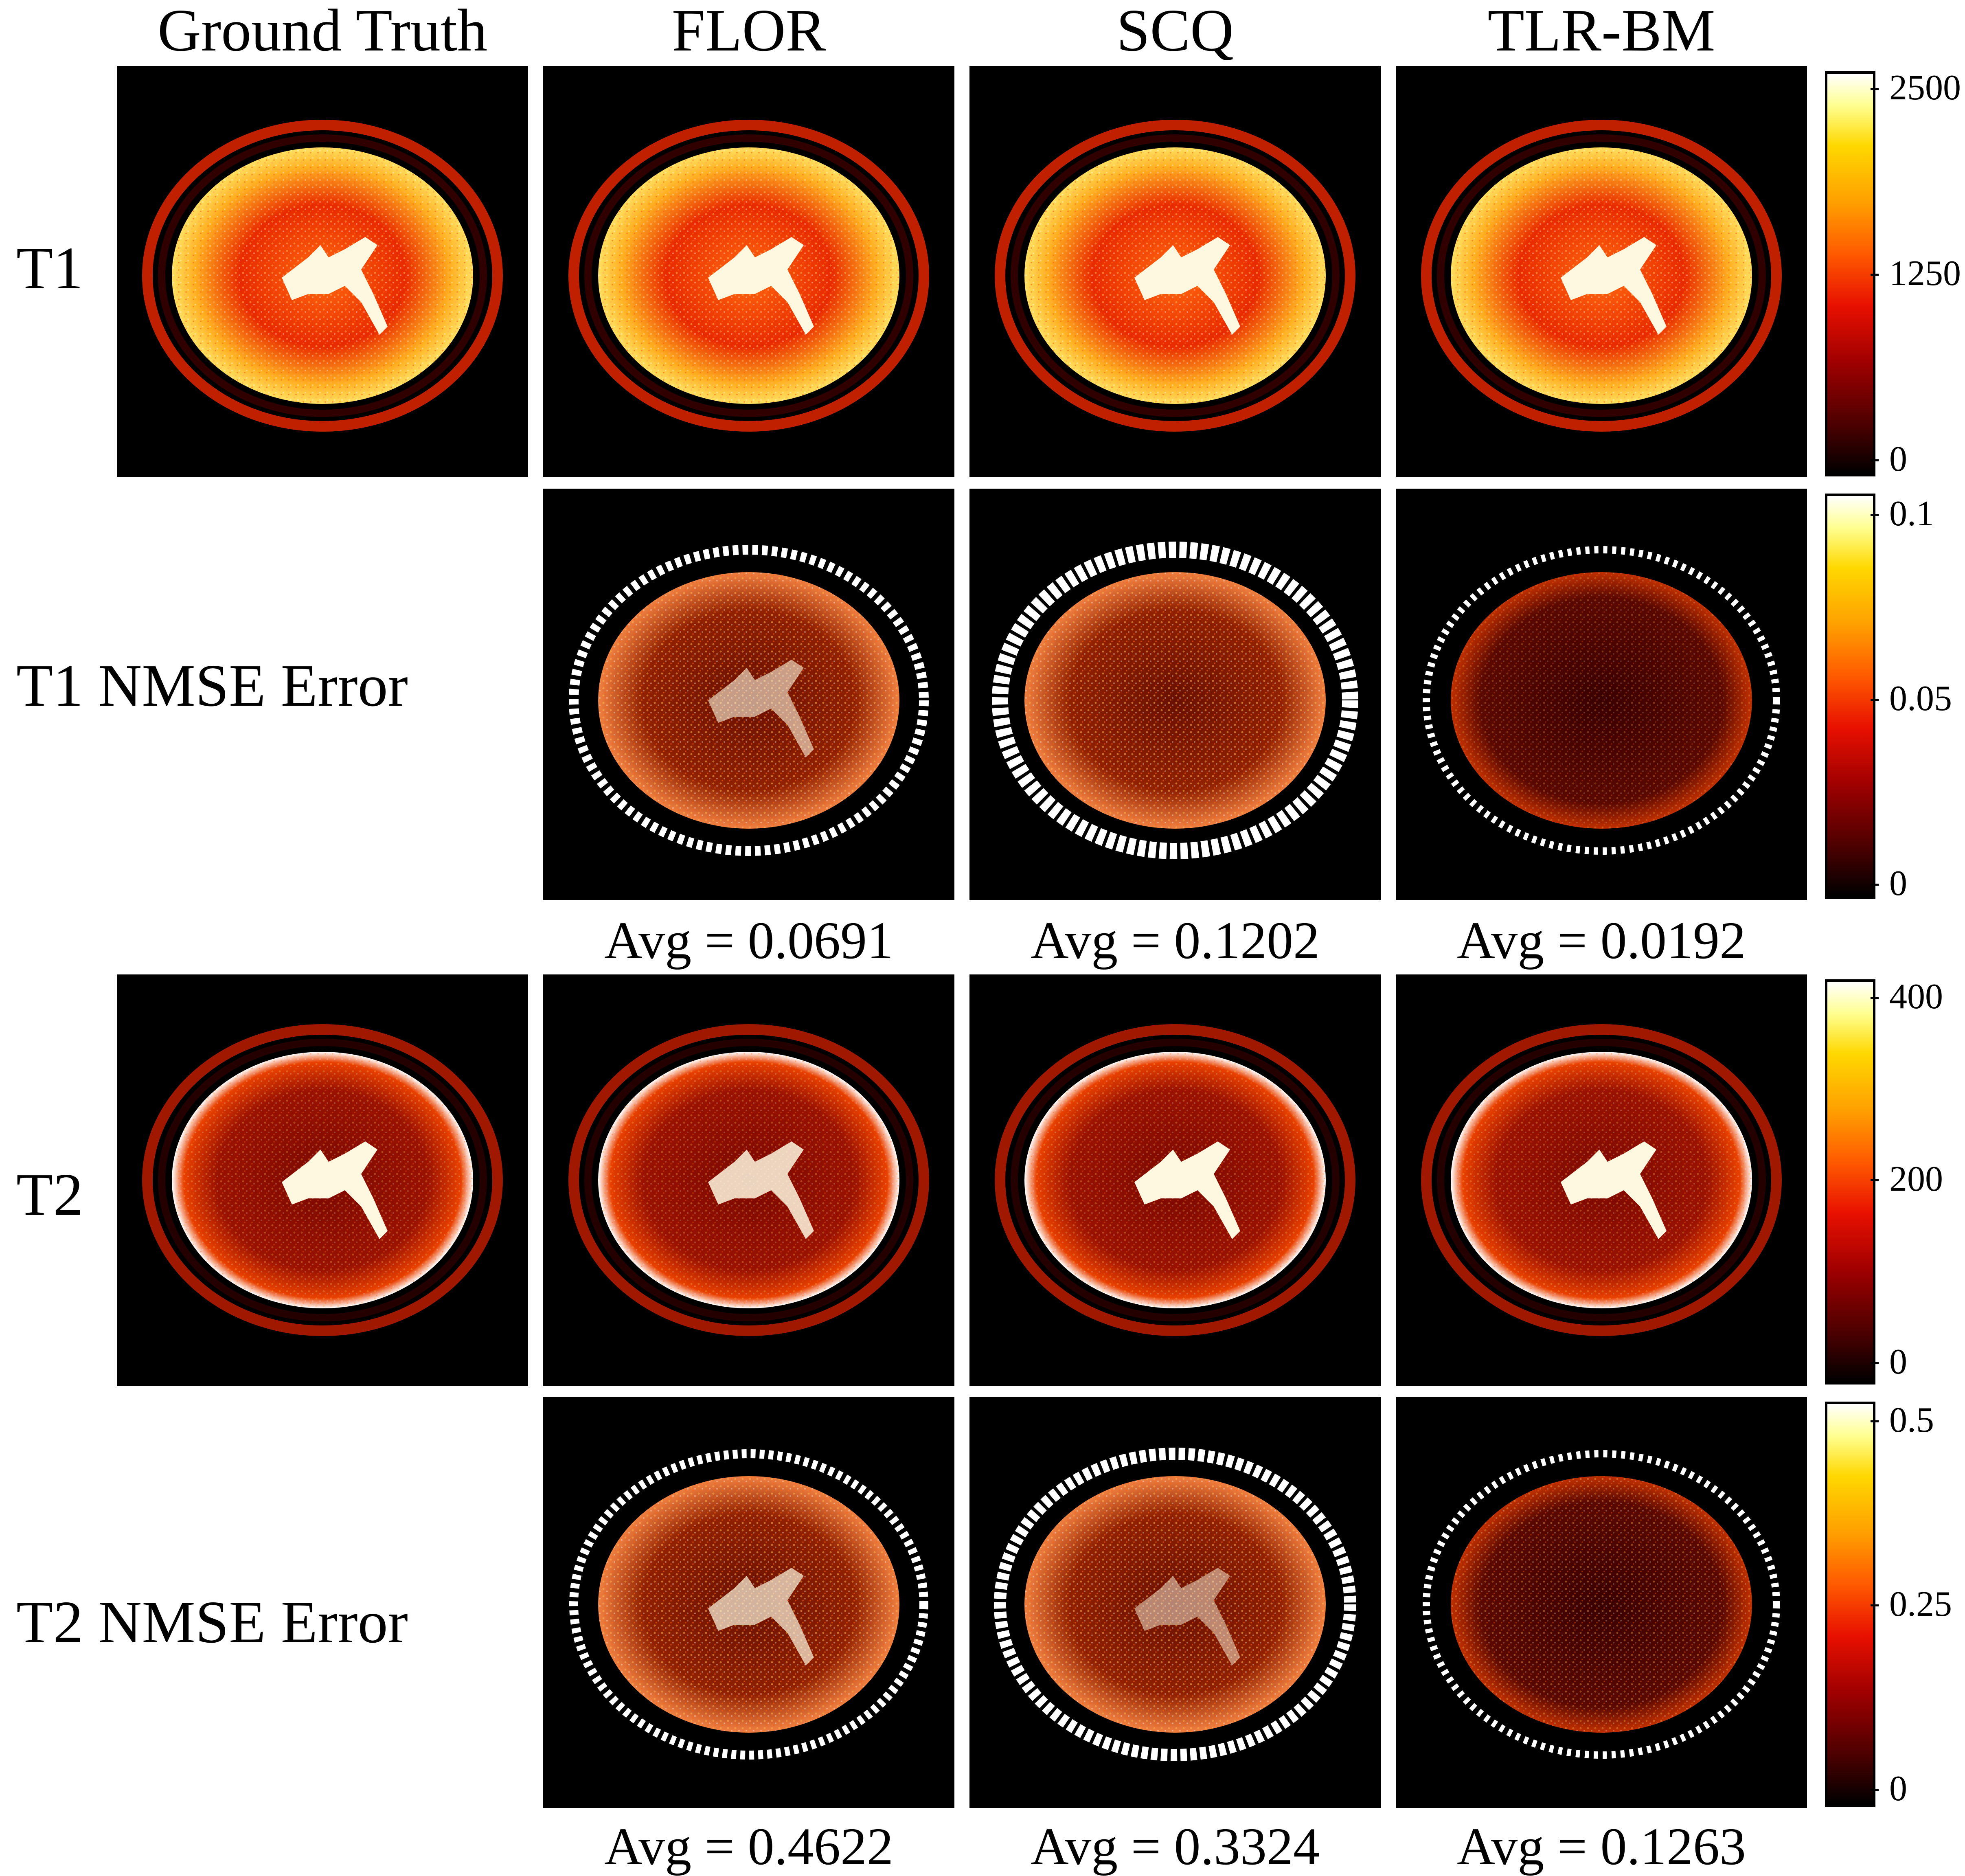 This screenshot has height=1876, width=1965. I want to click on colorbar-t2-tickmark-mid, so click(1875, 1180).